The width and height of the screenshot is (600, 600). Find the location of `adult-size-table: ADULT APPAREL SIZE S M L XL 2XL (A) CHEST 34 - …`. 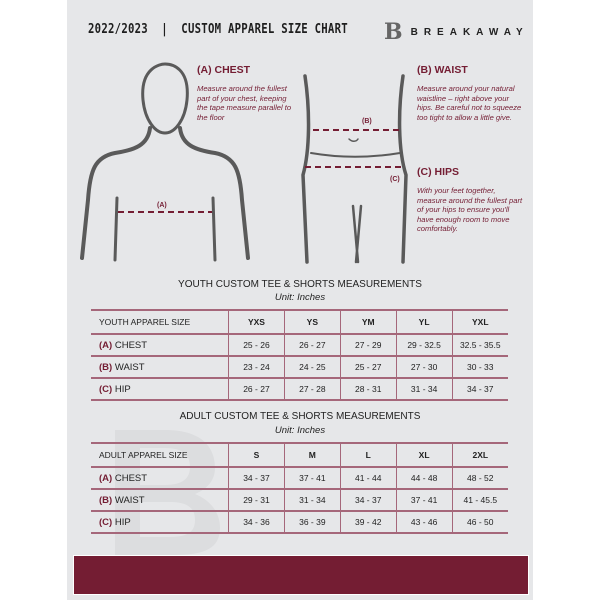

adult-size-table: ADULT APPAREL SIZE S M L XL 2XL (A) CHEST 34 - … is located at coordinates (299, 488).